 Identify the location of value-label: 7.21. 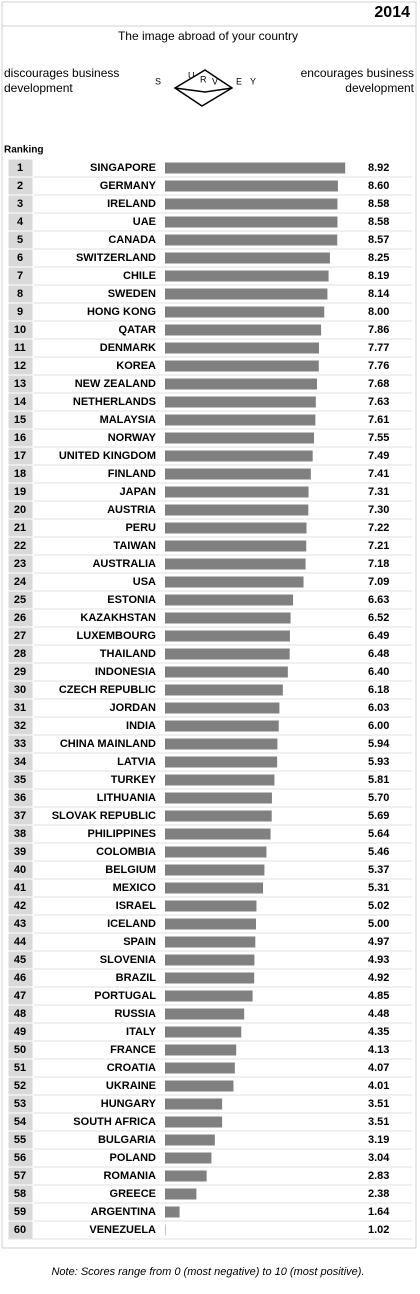
(378, 546).